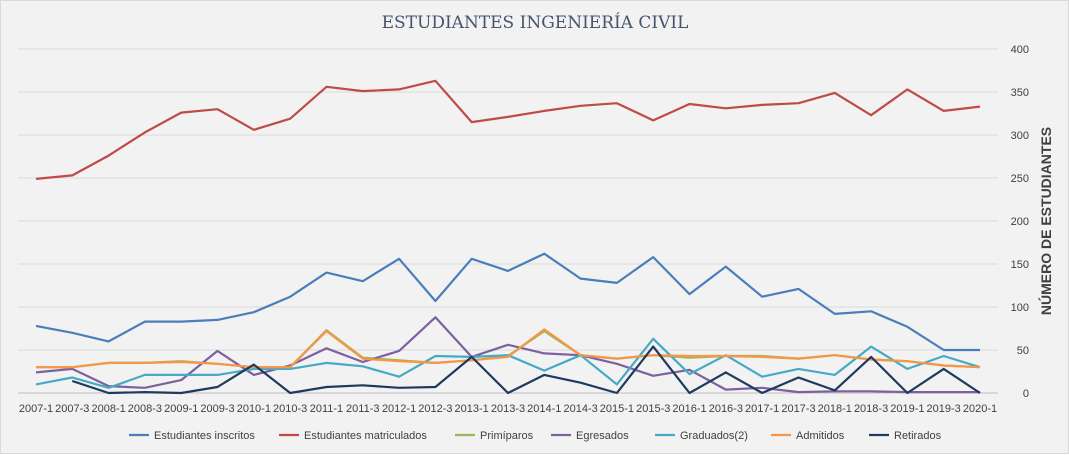  I want to click on legend-label: Admitidos, so click(820, 436).